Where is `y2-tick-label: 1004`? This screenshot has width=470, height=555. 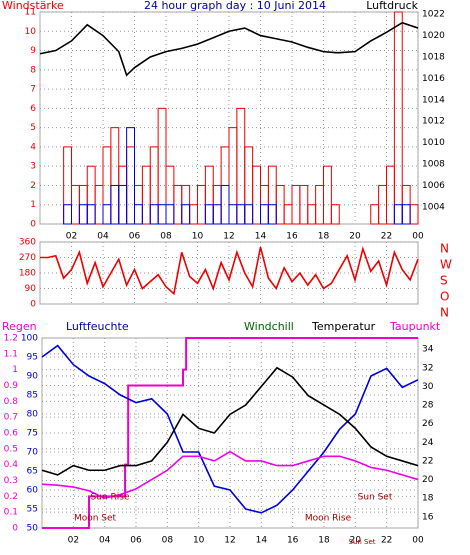 y2-tick-label: 1004 is located at coordinates (433, 207).